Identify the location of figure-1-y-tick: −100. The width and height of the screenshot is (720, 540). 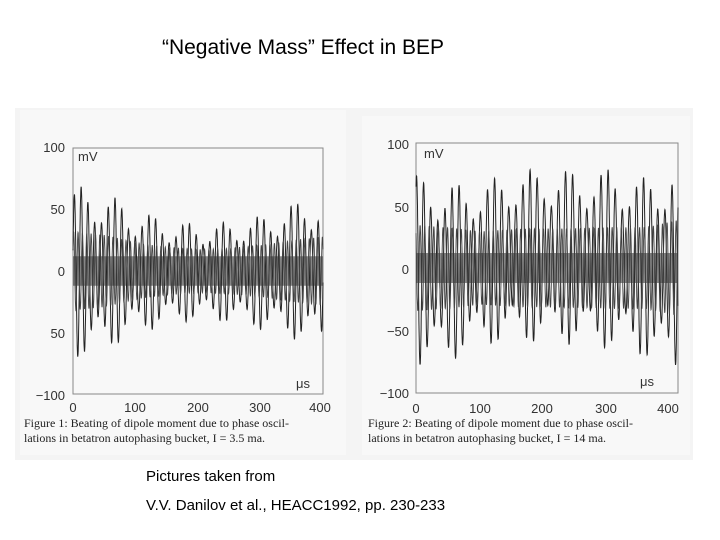
(50, 395).